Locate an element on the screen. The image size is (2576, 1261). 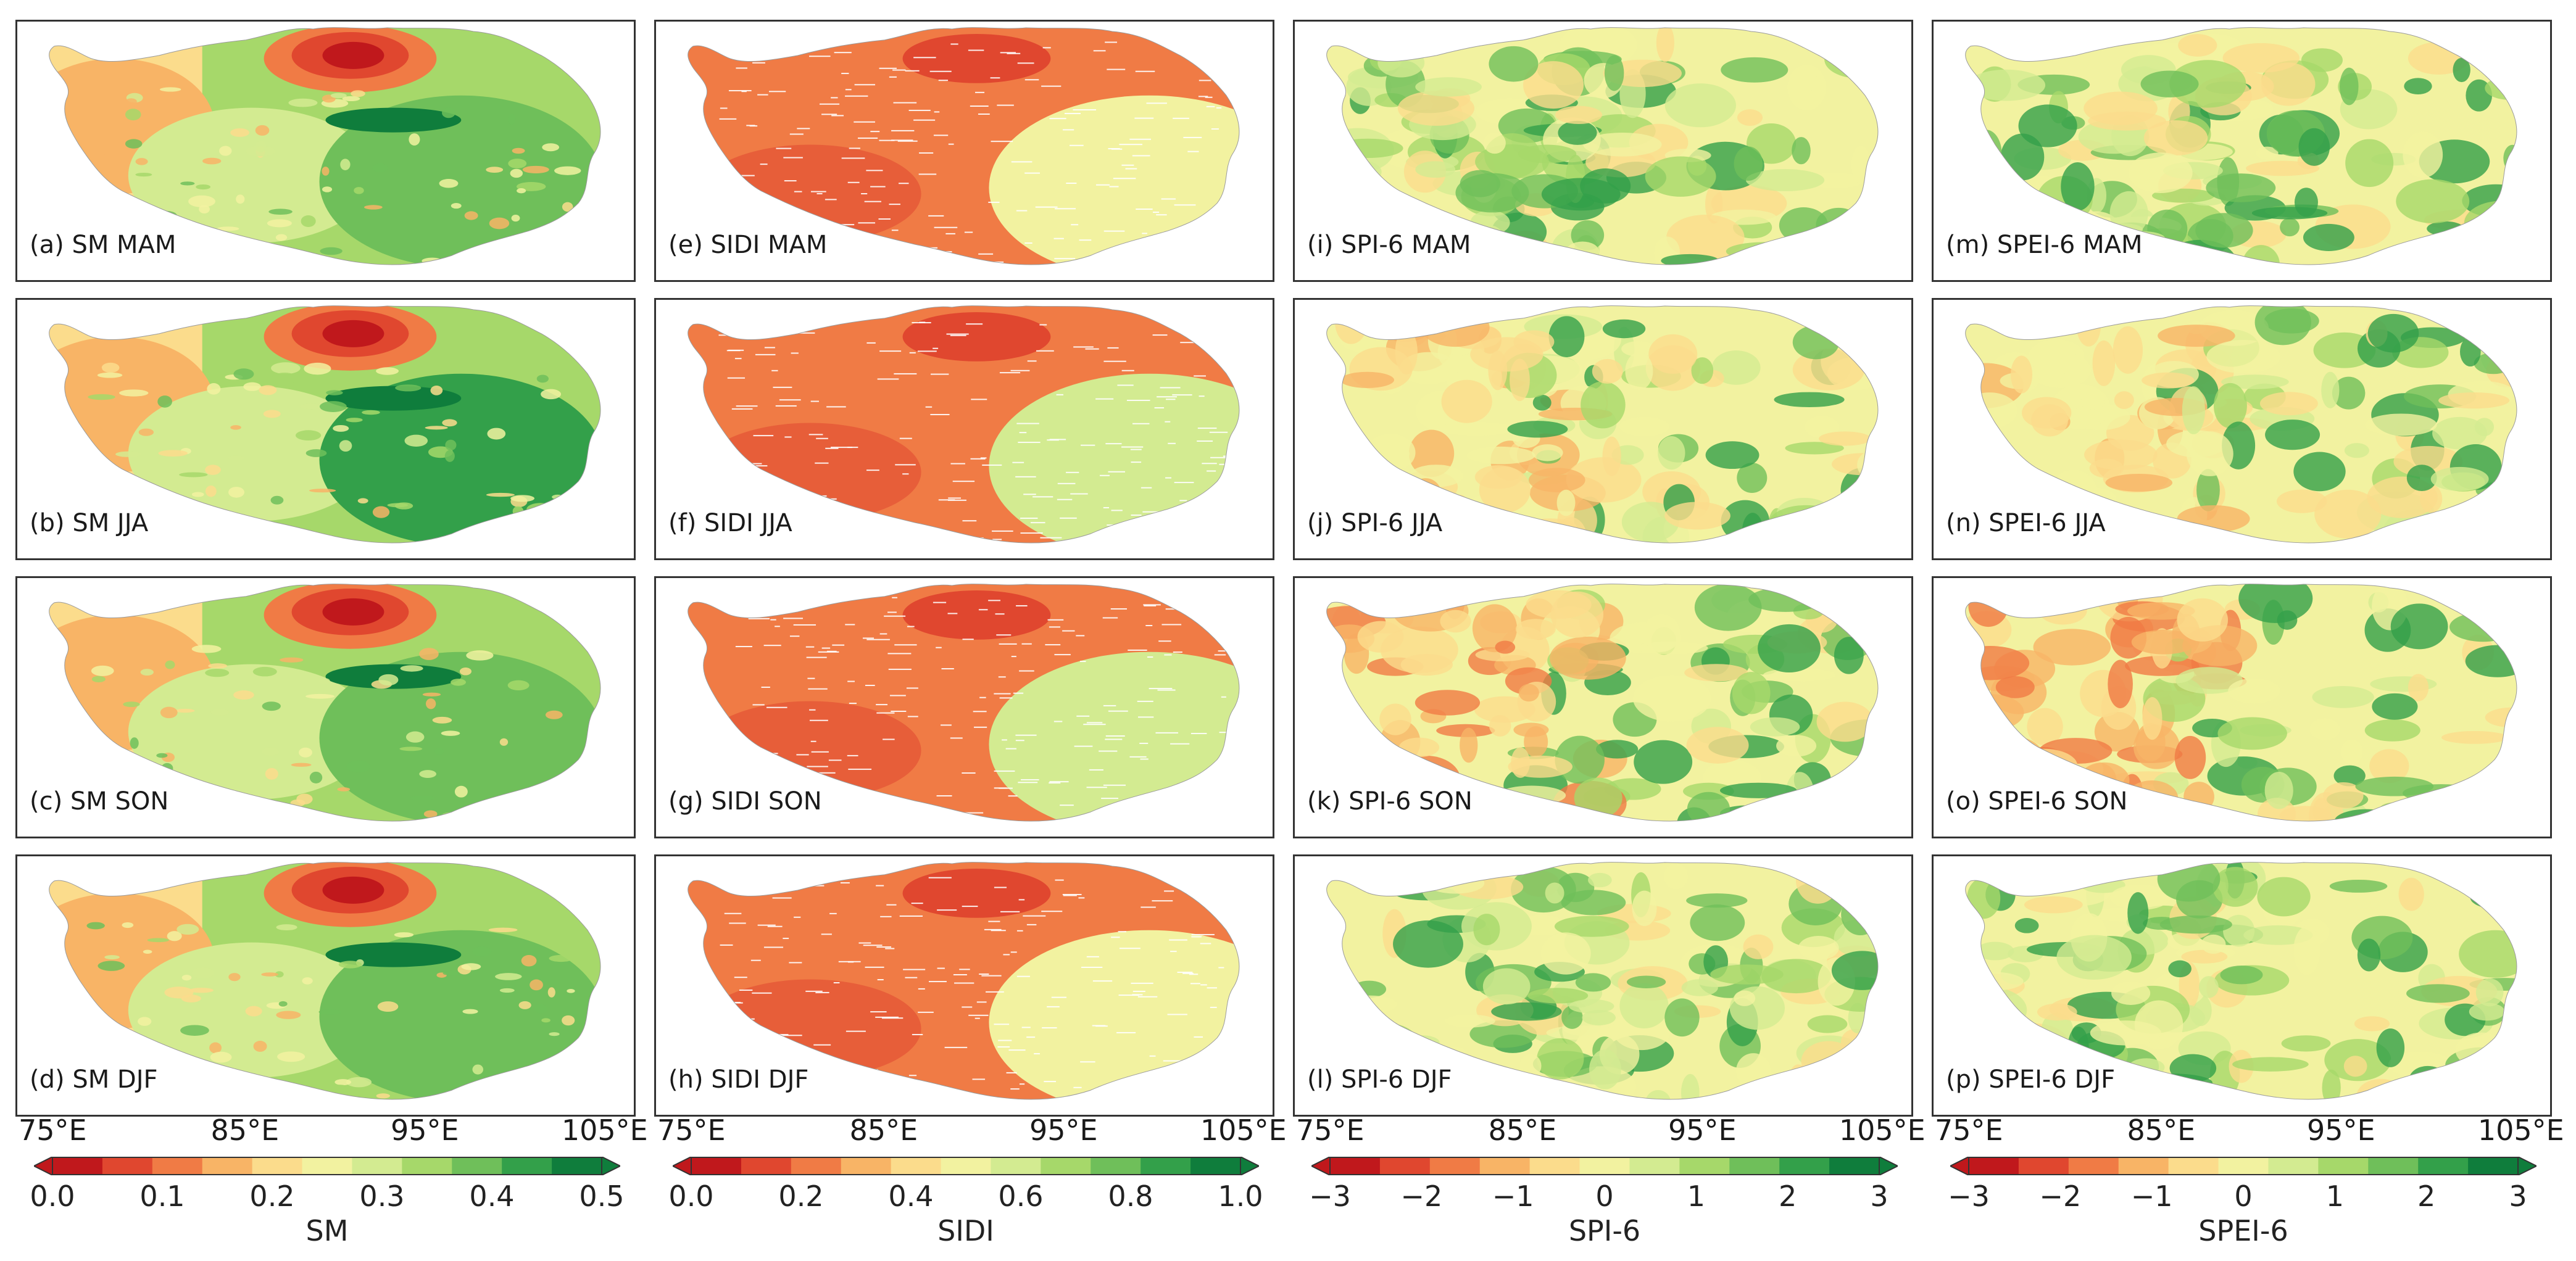
map-panel-sm-1: (a) SM MAM is located at coordinates (326, 151).